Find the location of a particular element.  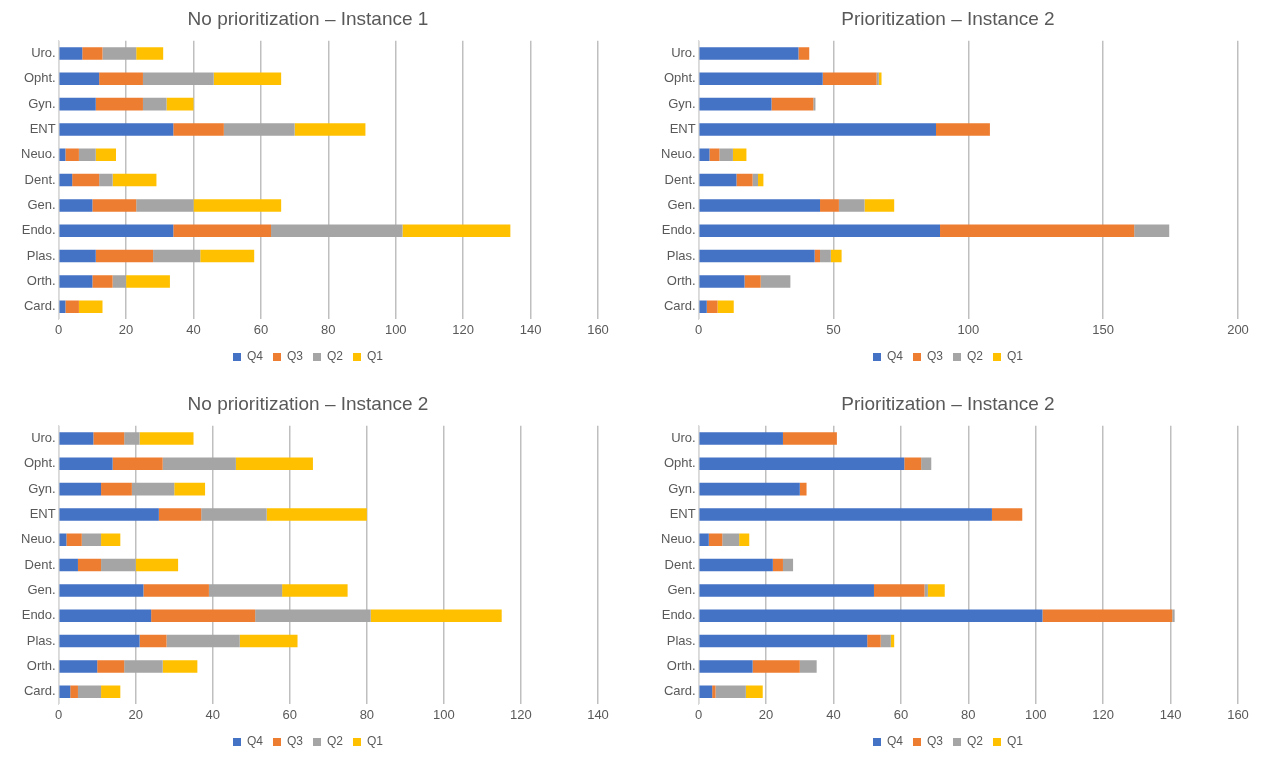

y-tick-label: Plas. is located at coordinates (41, 255).